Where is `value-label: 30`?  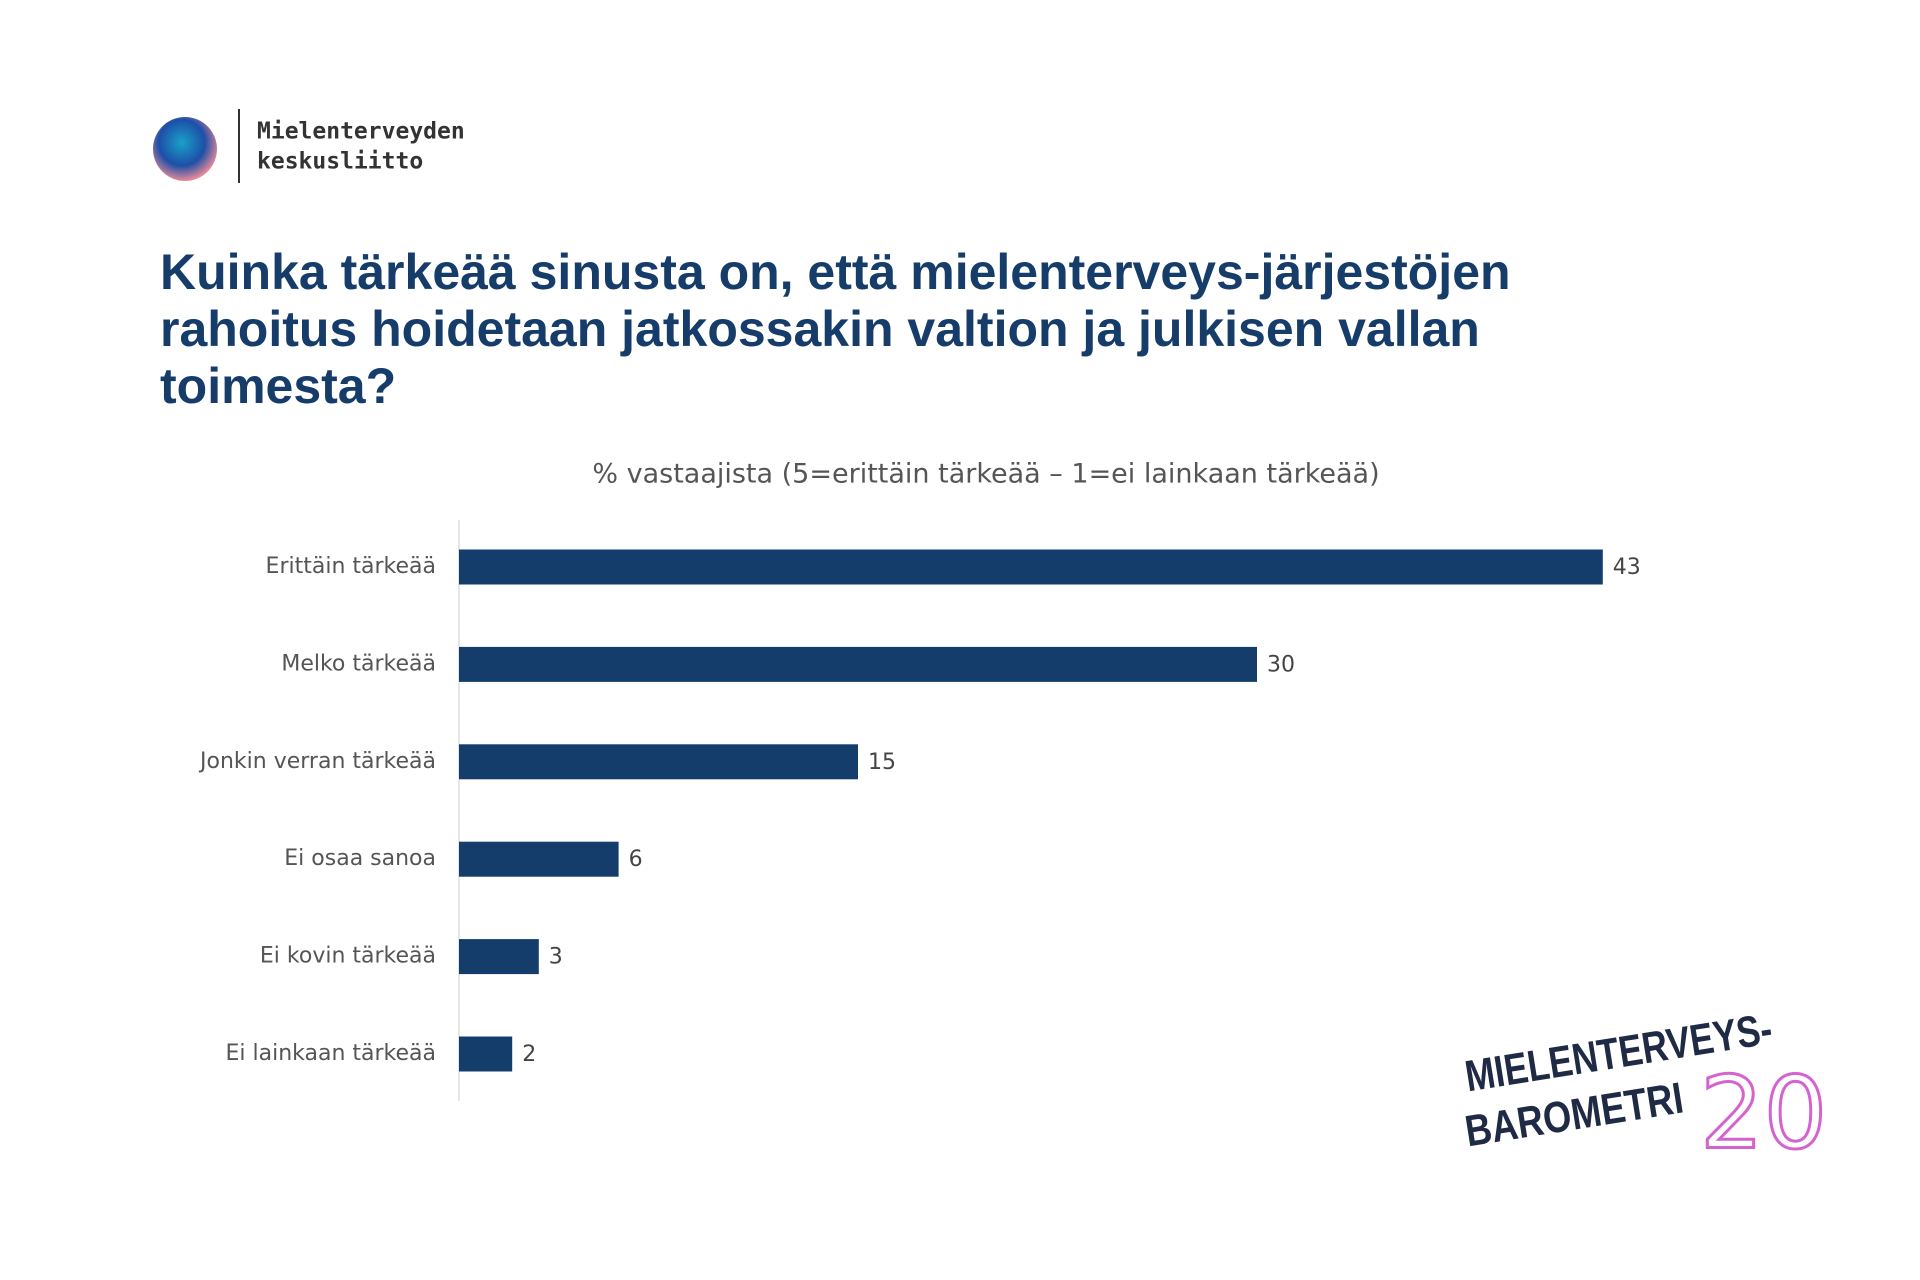
value-label: 30 is located at coordinates (1281, 664).